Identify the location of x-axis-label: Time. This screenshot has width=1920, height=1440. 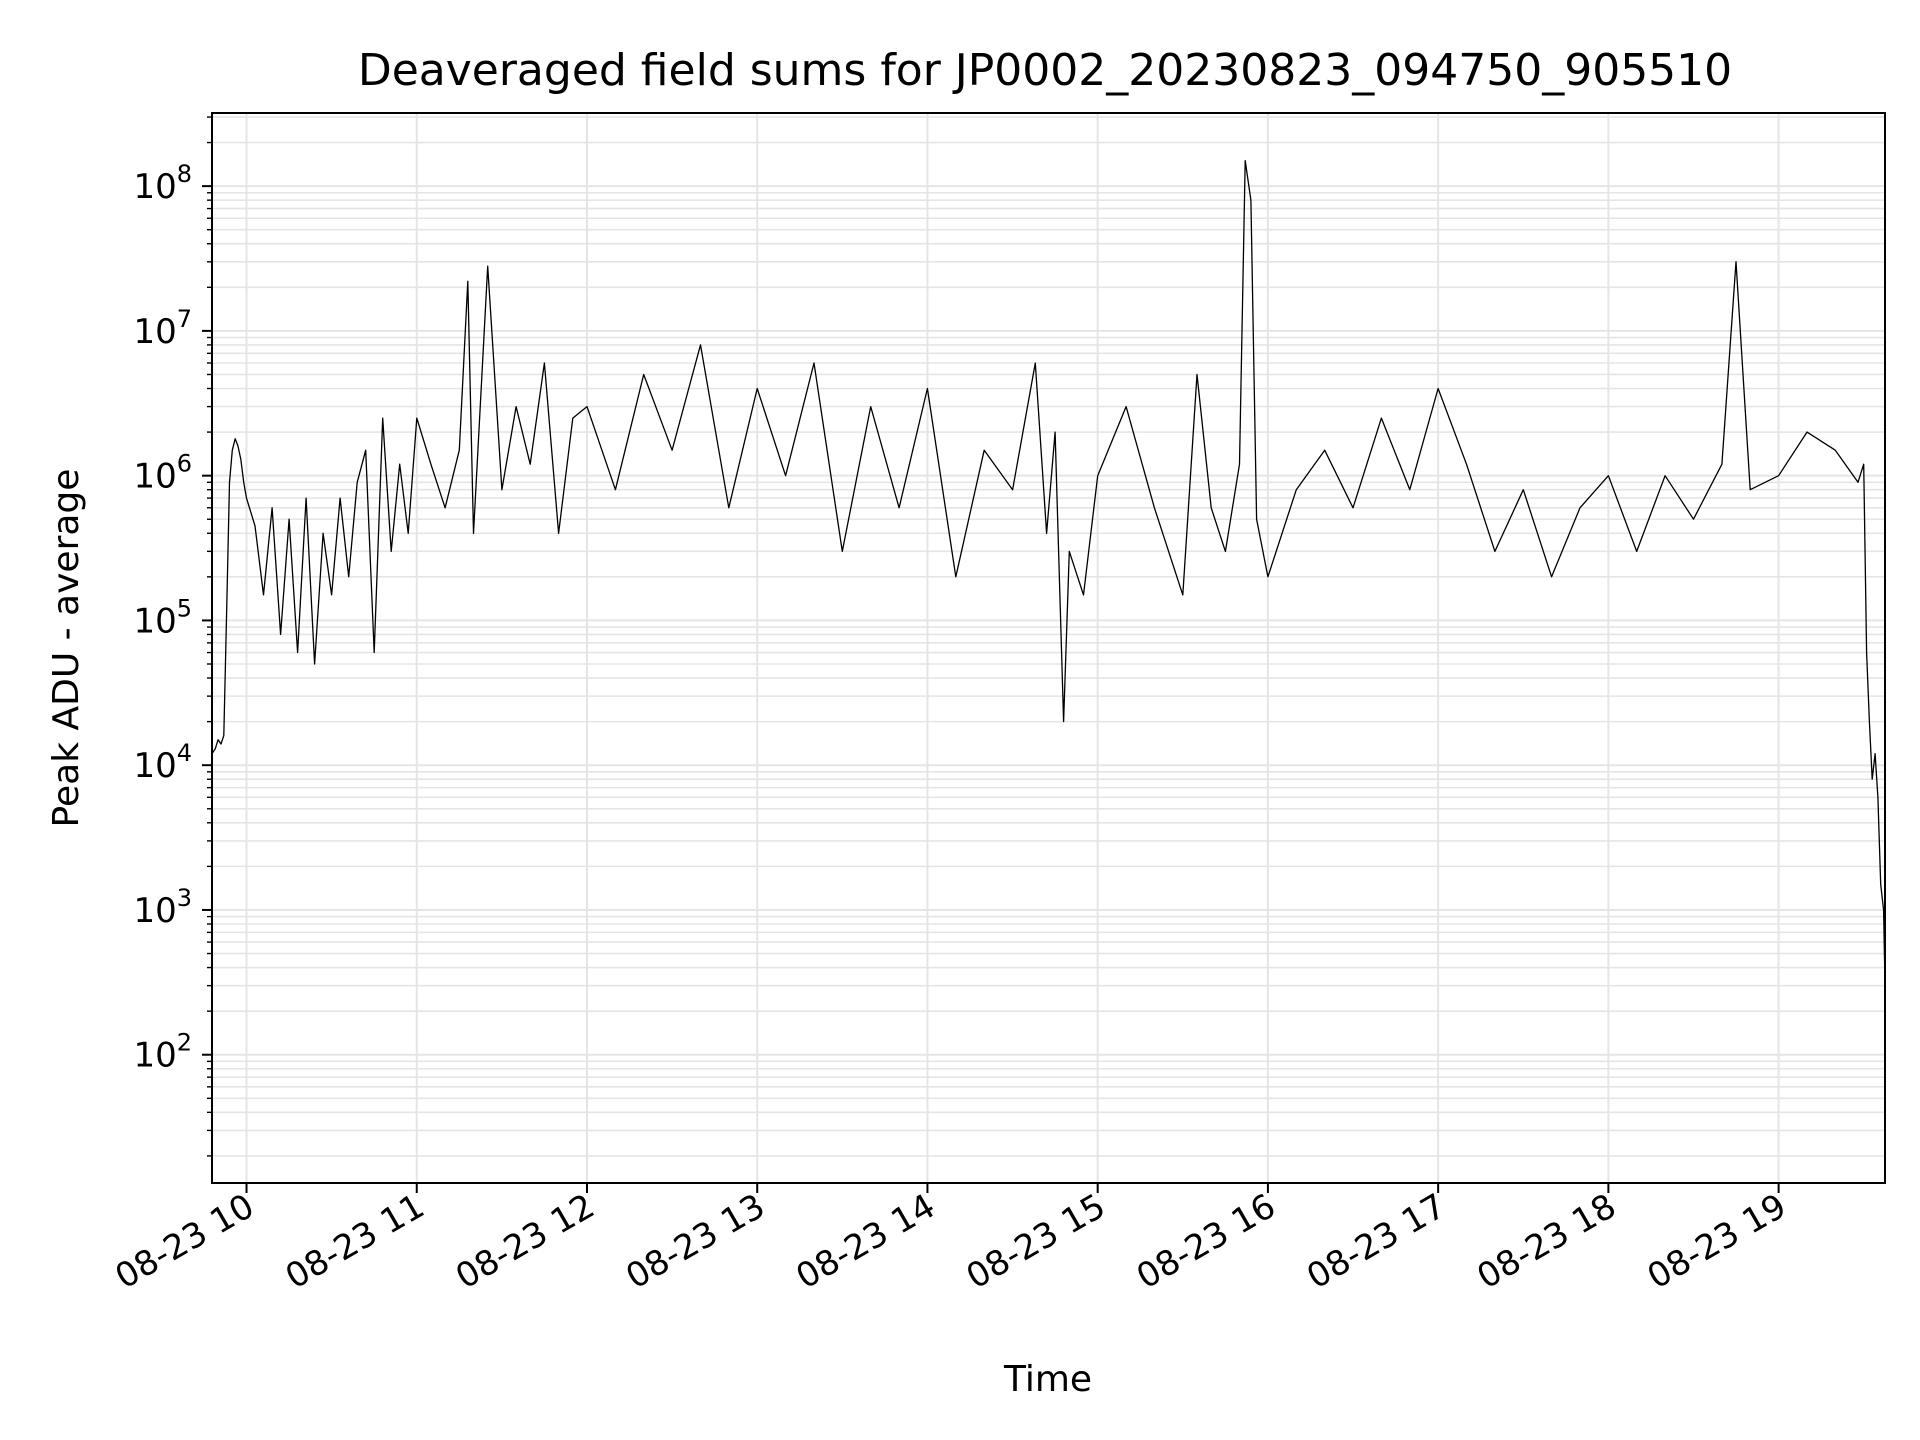
(1047, 1379).